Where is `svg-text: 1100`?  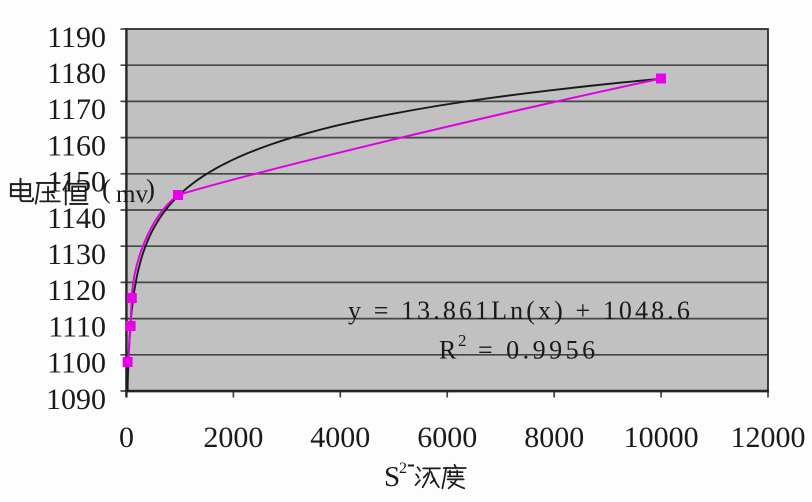
svg-text: 1100 is located at coordinates (76, 363).